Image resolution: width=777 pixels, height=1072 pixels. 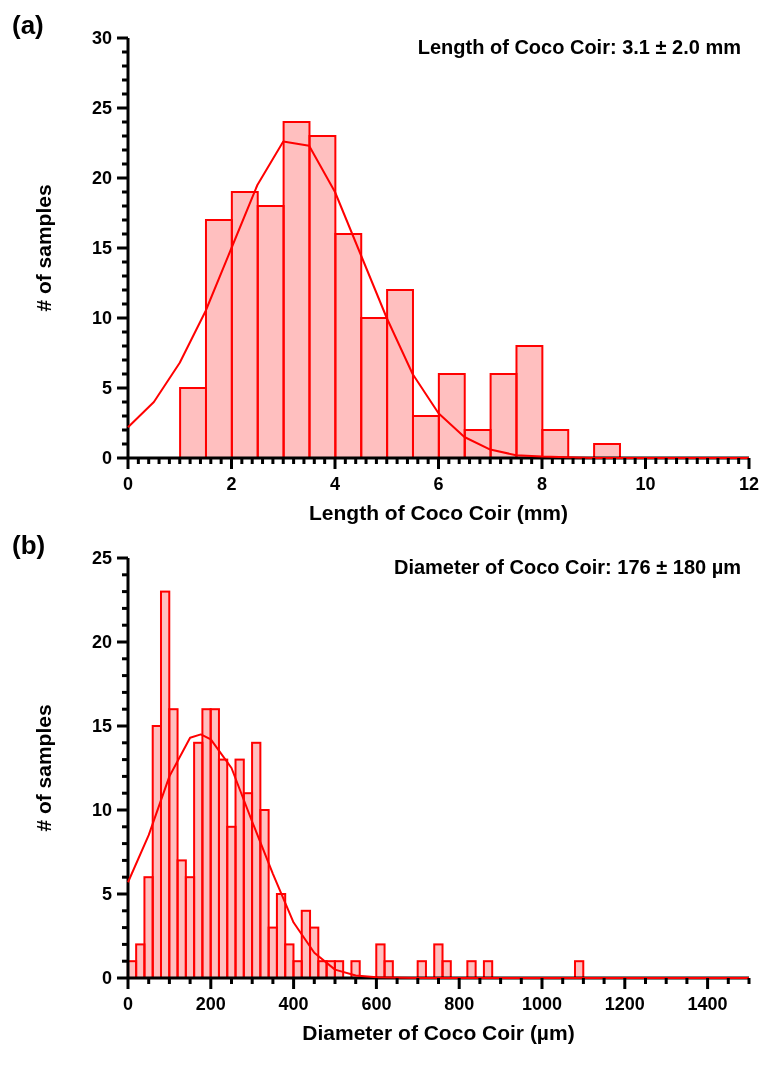 I want to click on x-tick-label: 4, so click(x=335, y=484).